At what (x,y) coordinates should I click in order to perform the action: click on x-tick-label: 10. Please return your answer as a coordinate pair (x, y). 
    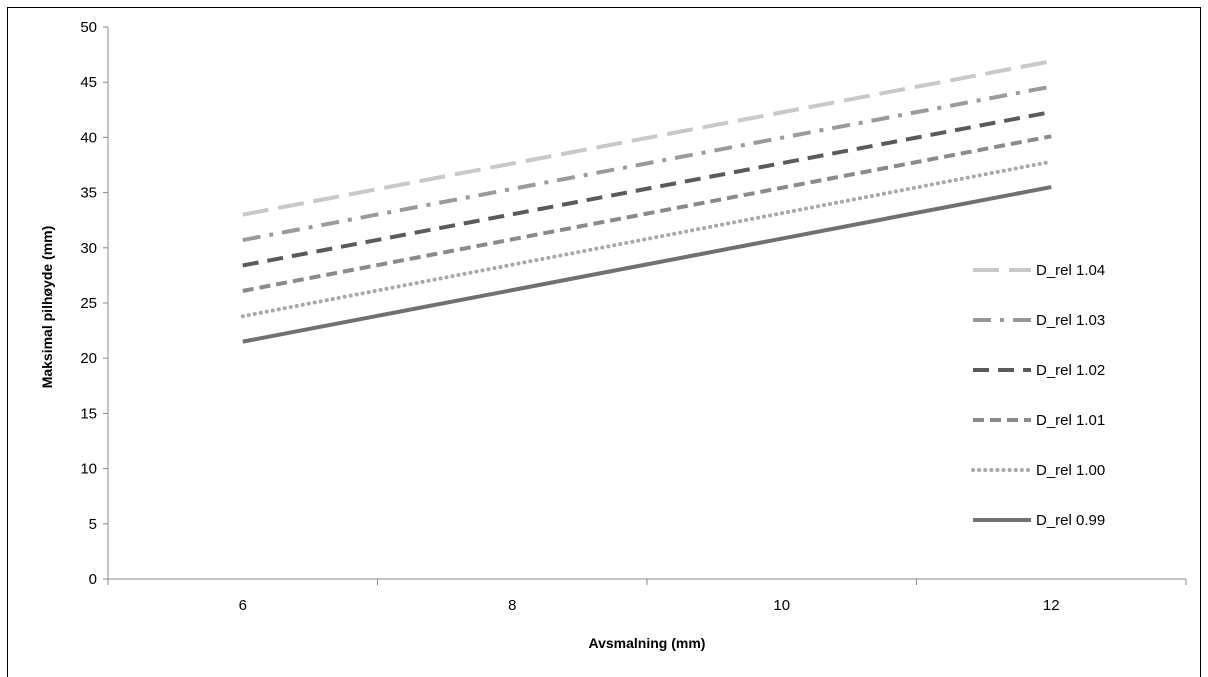
    Looking at the image, I should click on (781, 605).